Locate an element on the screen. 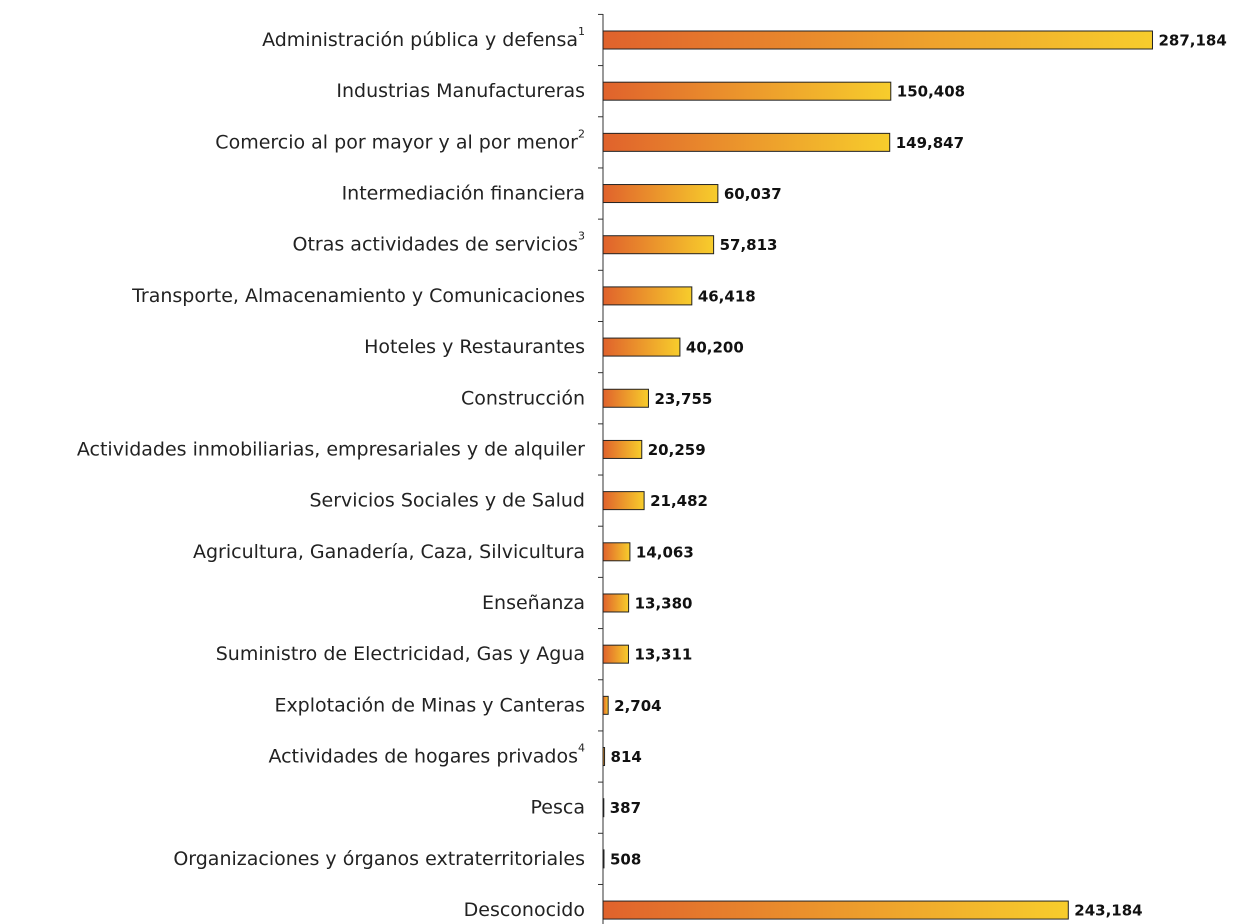  y-tick-label: Enseñanza is located at coordinates (533, 602).